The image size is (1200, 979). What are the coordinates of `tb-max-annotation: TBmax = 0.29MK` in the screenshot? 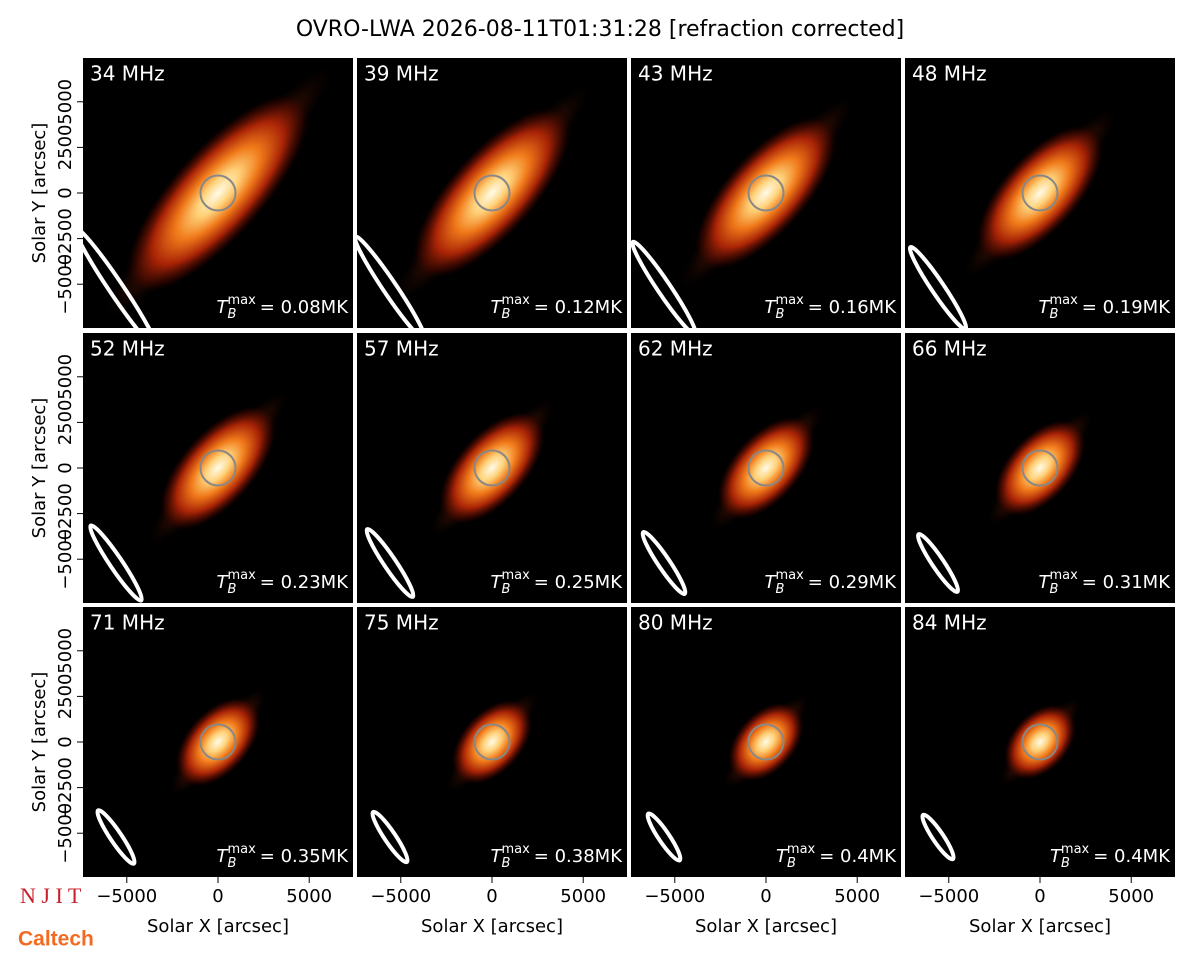 It's located at (831, 582).